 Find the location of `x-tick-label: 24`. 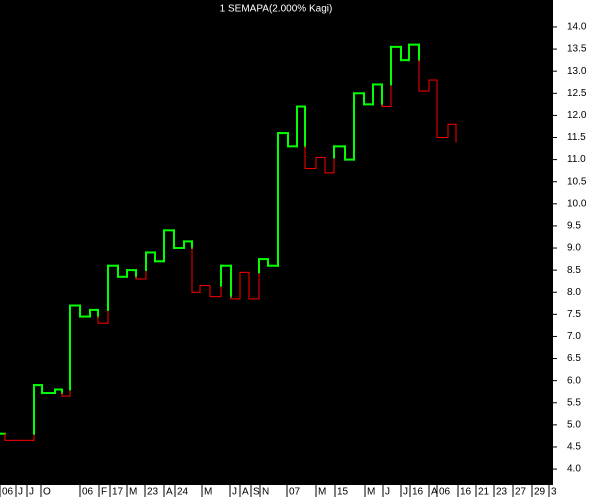

x-tick-label: 24 is located at coordinates (183, 492).